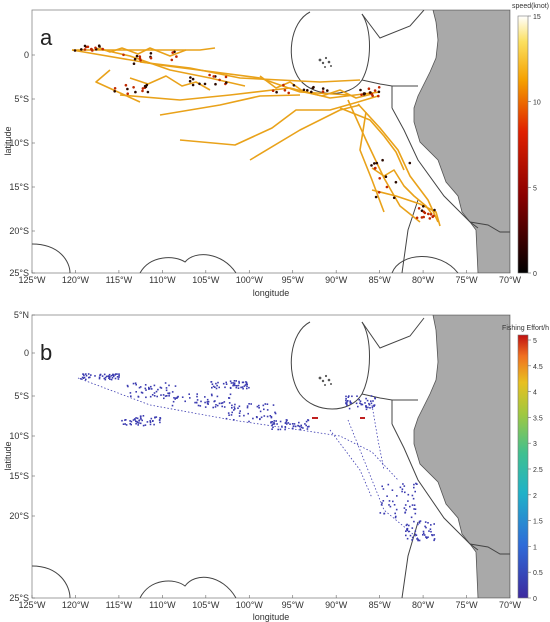 The width and height of the screenshot is (550, 622). Describe the element at coordinates (21, 99) in the screenshot. I see `y-tick-label: 5°S` at that location.